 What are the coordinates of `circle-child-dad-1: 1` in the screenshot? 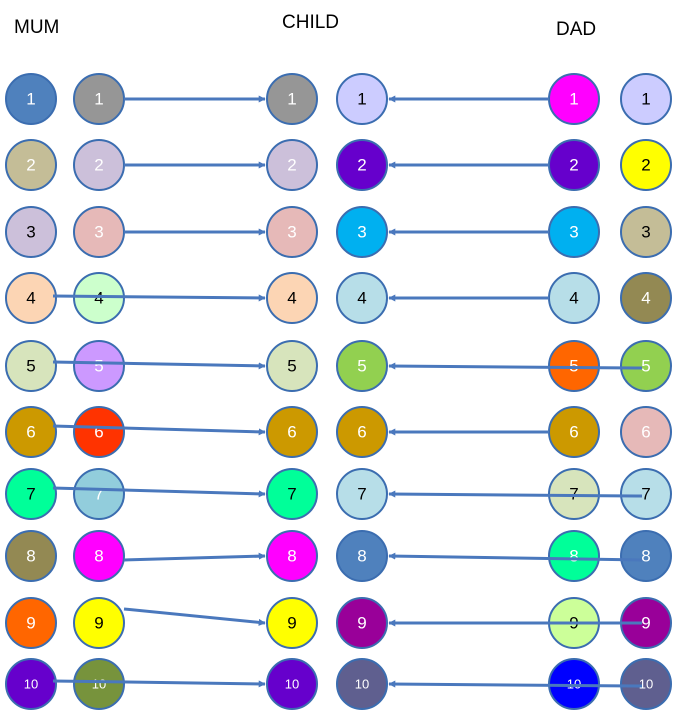 It's located at (362, 99).